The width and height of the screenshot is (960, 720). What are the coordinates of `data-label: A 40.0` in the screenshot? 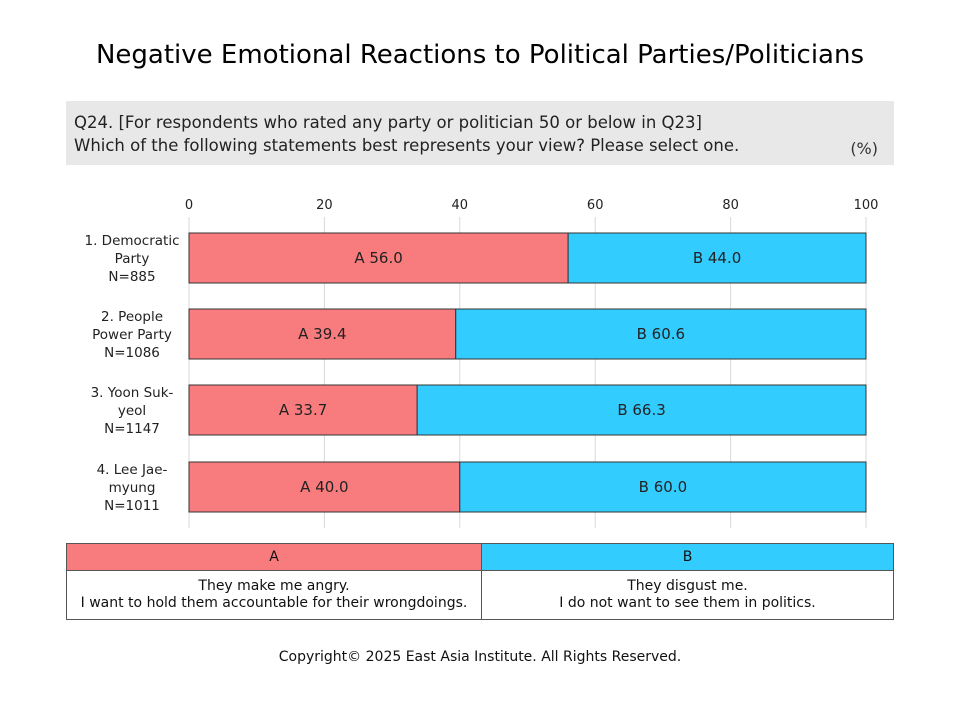 It's located at (324, 487).